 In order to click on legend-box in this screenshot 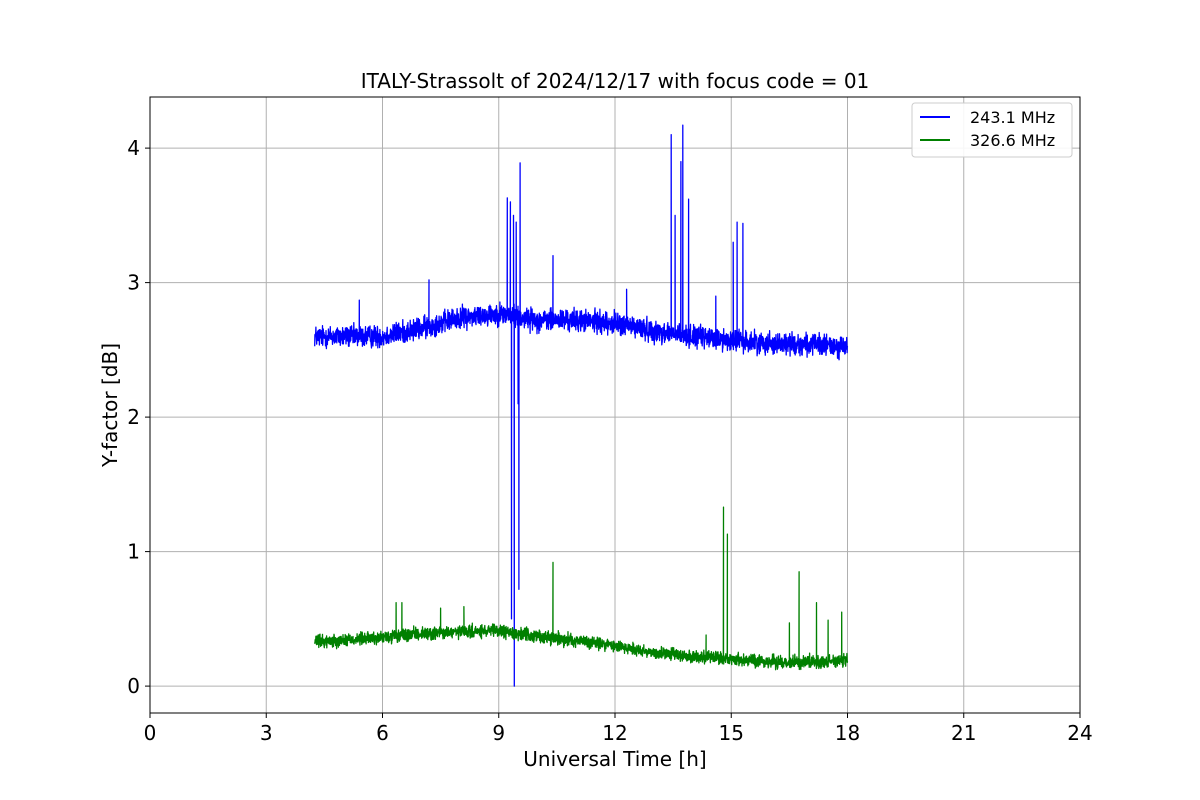, I will do `click(992, 130)`.